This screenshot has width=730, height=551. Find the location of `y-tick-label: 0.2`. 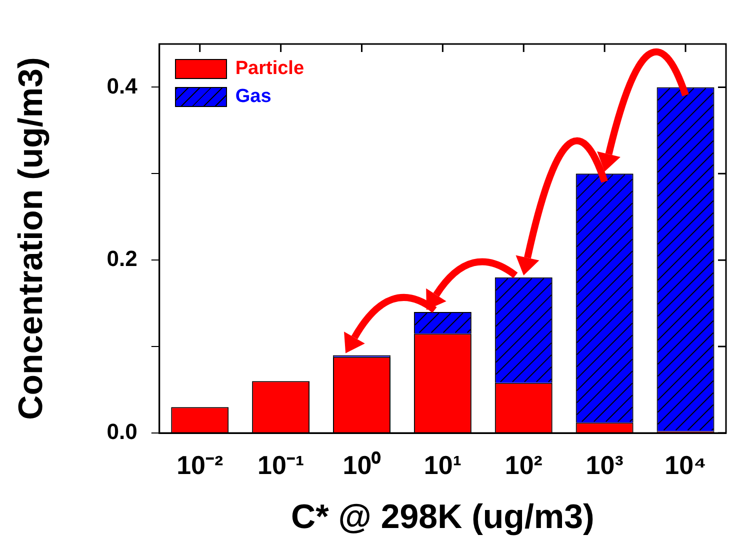

y-tick-label: 0.2 is located at coordinates (122, 259).